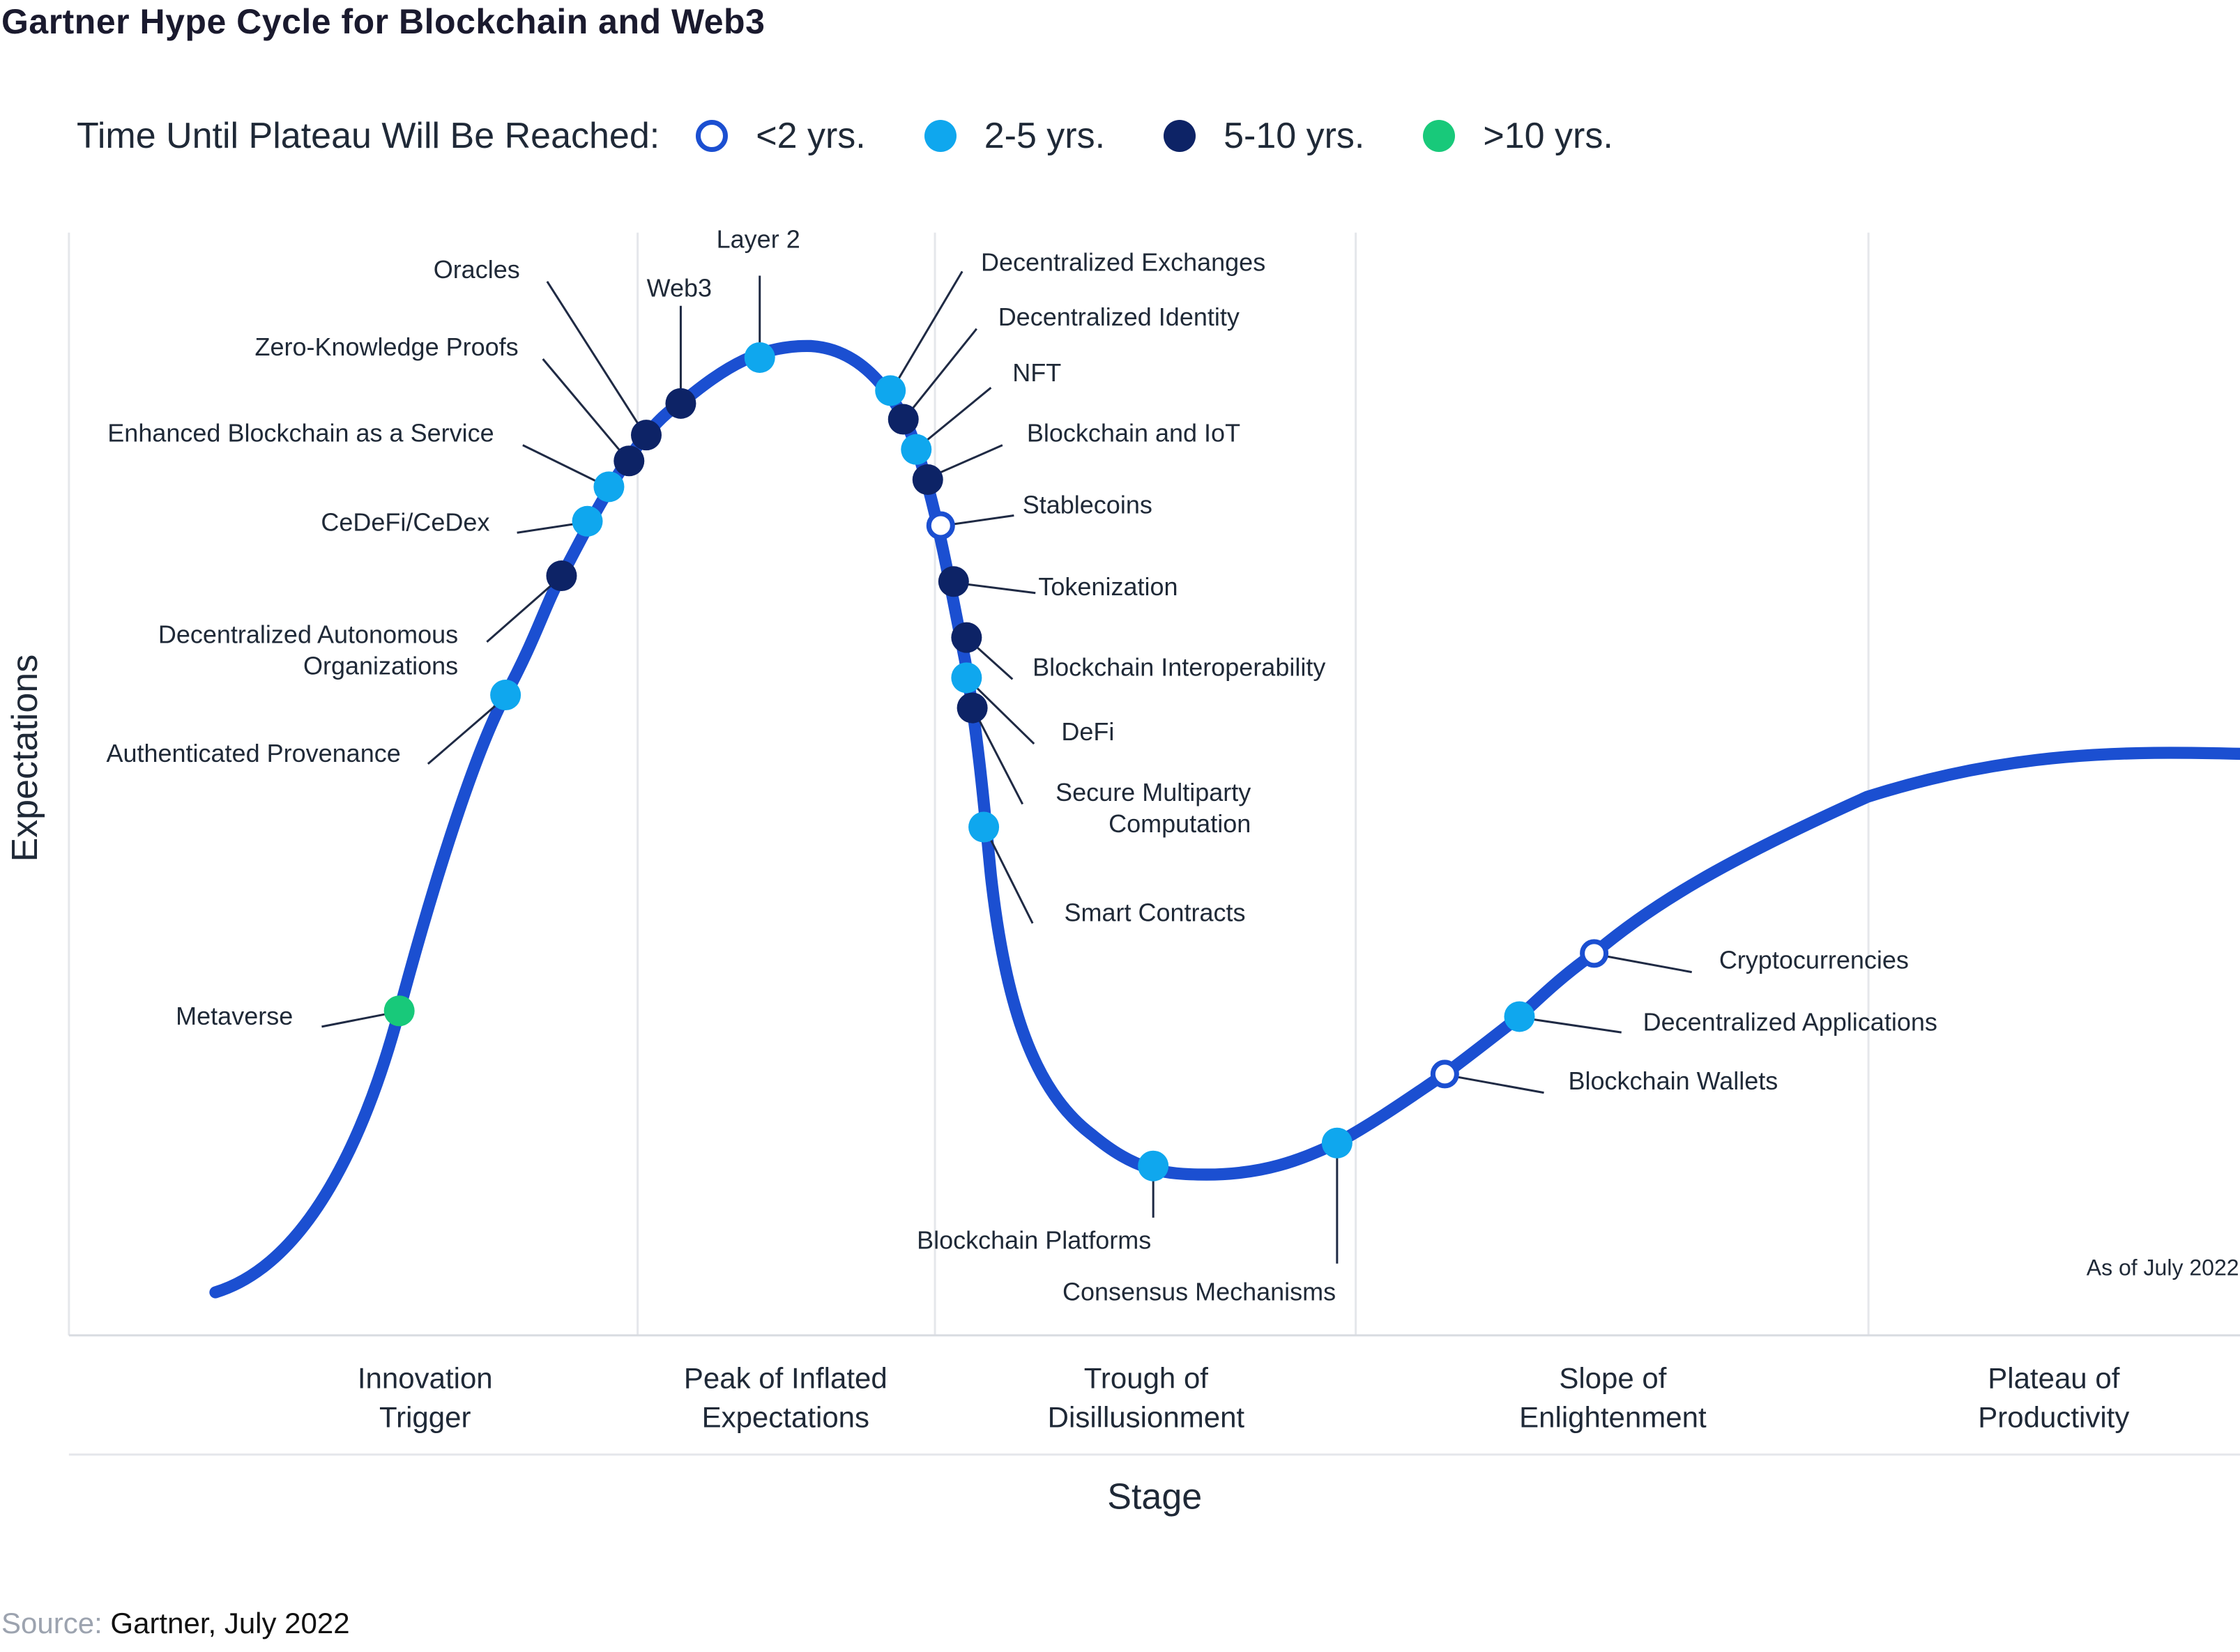 Image resolution: width=2240 pixels, height=1652 pixels. Describe the element at coordinates (308, 634) in the screenshot. I see `label-decentralized-autonomous-organizations-line-0: Decentralized Autonomous` at that location.